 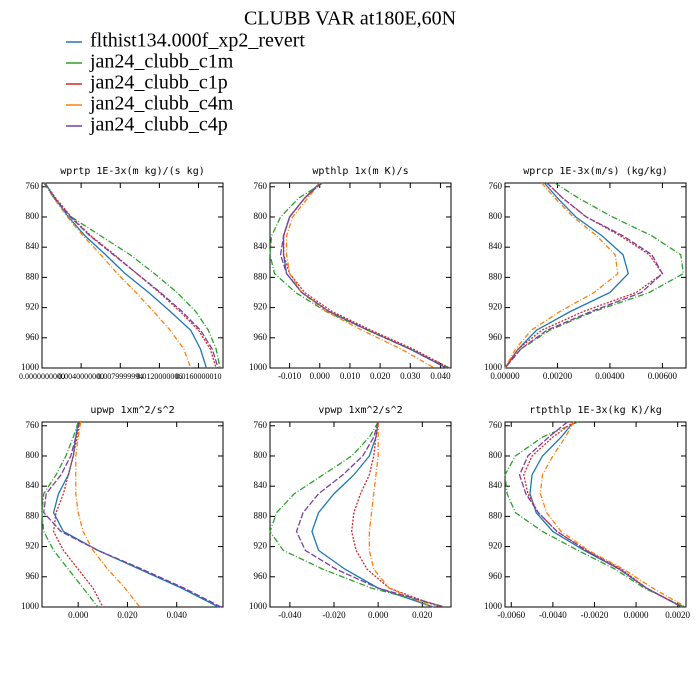 I want to click on x-tick-label: 0.0020, so click(x=677, y=615).